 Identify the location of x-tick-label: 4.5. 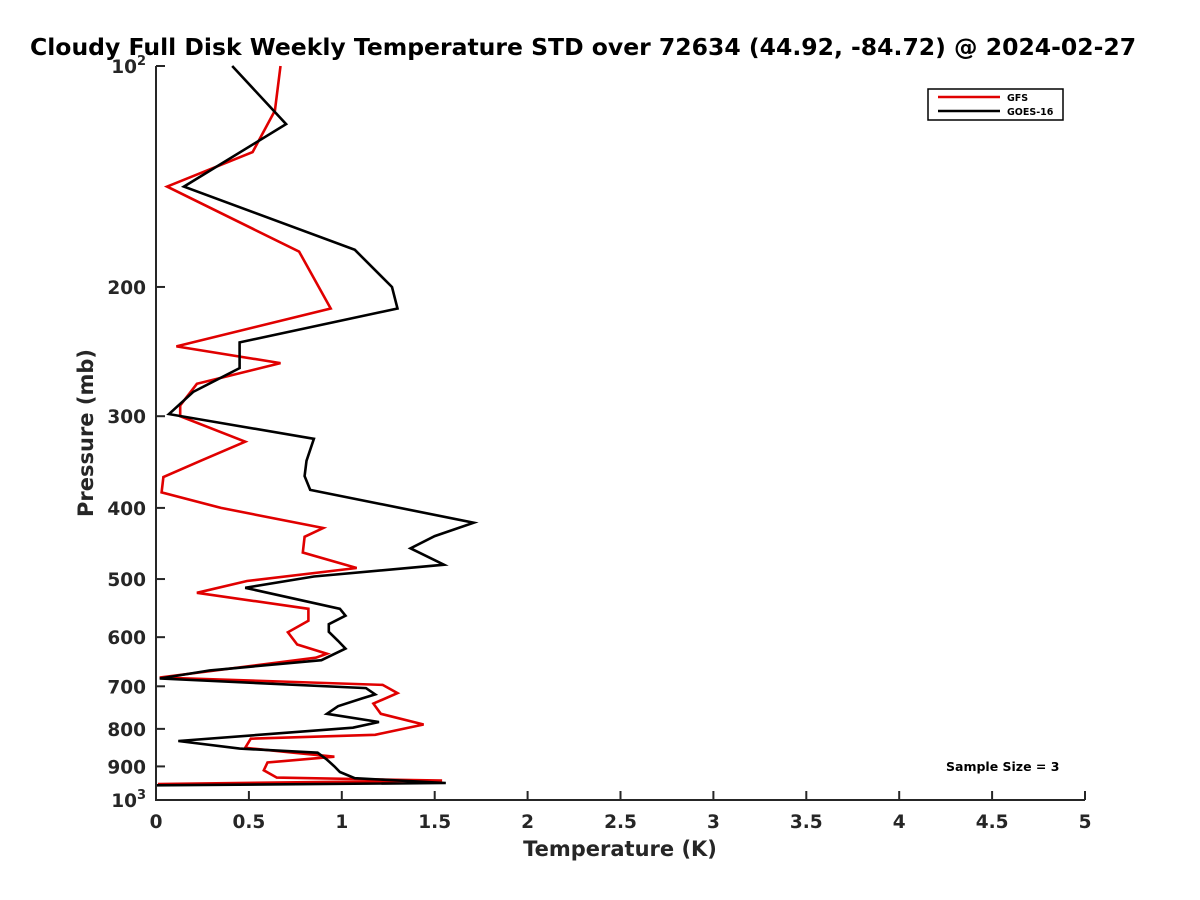
(992, 822).